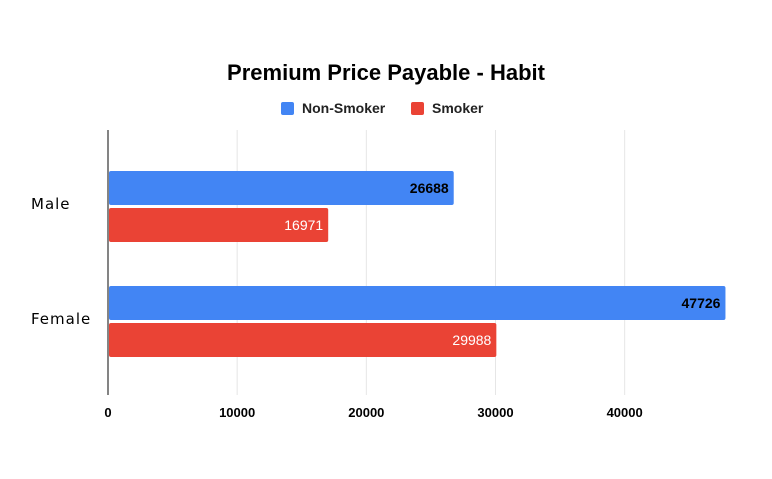 Image resolution: width=772 pixels, height=479 pixels. What do you see at coordinates (219, 225) in the screenshot?
I see `bar-male-smoker` at bounding box center [219, 225].